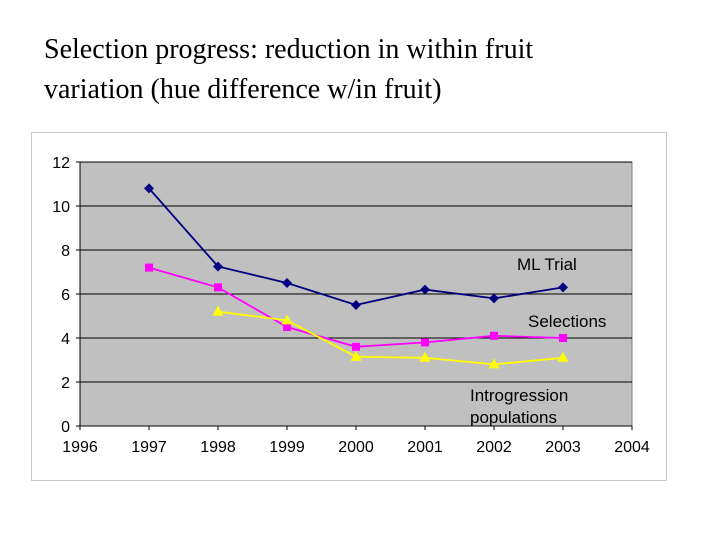 This screenshot has height=540, width=720. I want to click on x-tick-label: 2001, so click(425, 447).